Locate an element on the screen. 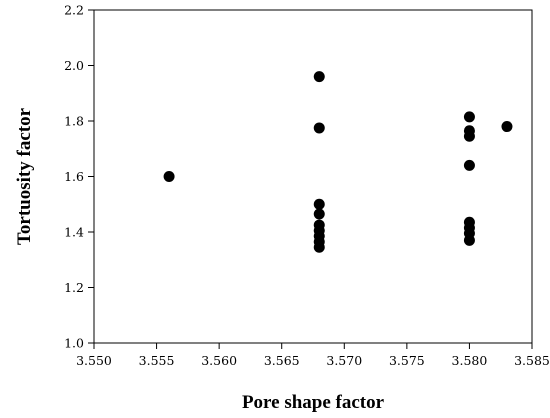 This screenshot has height=418, width=550. x-tick-label: 3.570 is located at coordinates (344, 360).